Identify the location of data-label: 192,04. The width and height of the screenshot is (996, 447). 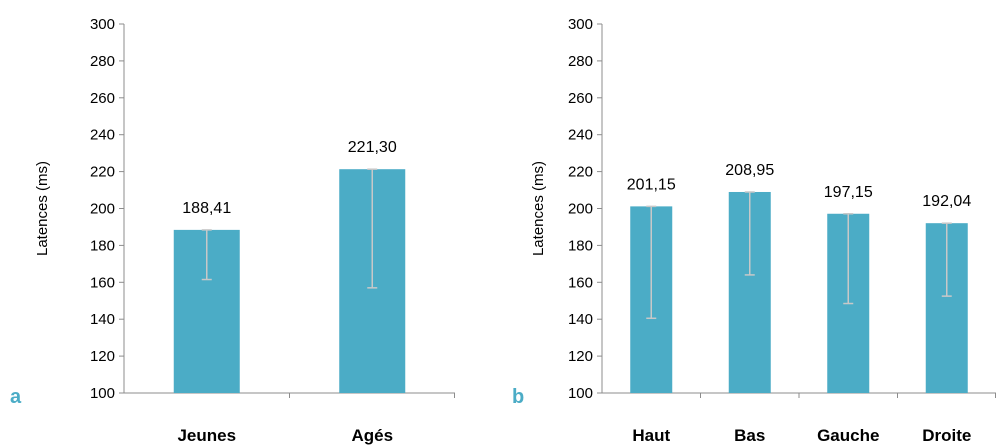
(946, 201).